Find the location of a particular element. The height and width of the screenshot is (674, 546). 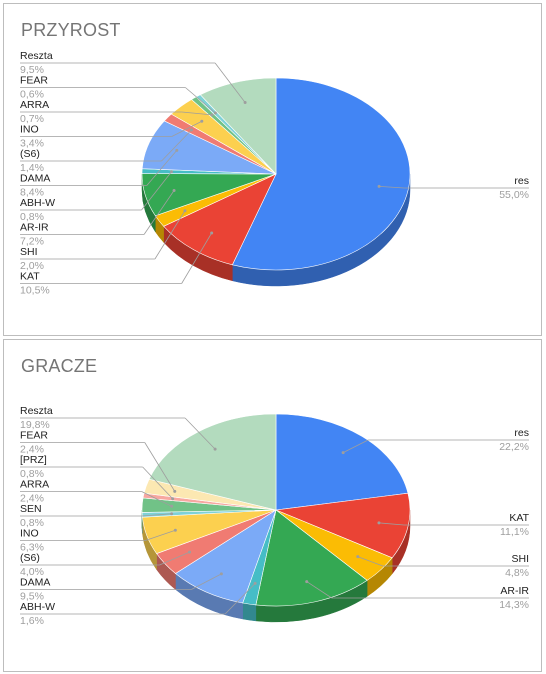

slice-label: SEN is located at coordinates (31, 509).